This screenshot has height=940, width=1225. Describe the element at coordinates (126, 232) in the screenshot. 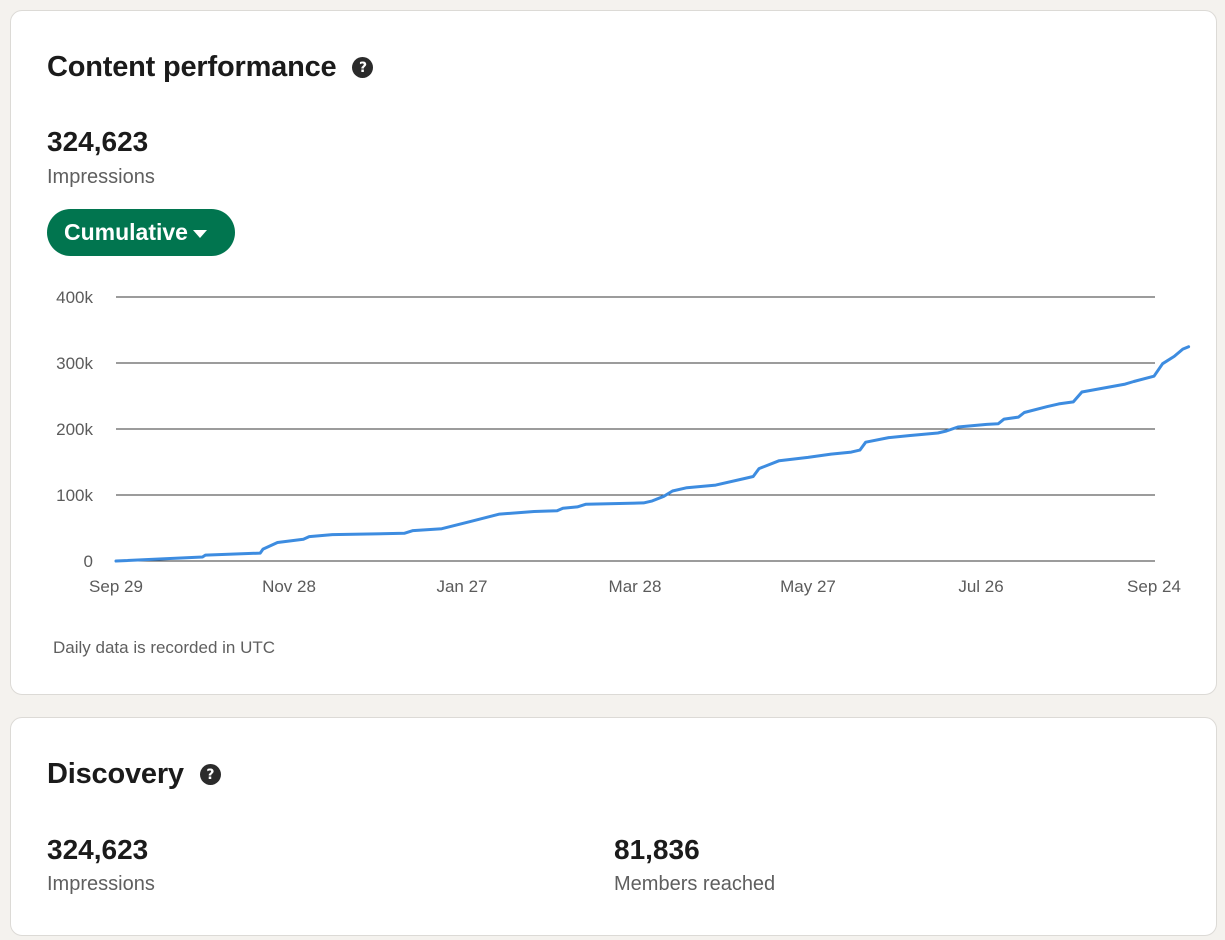

I see `cumulative-label: Cumulative` at that location.